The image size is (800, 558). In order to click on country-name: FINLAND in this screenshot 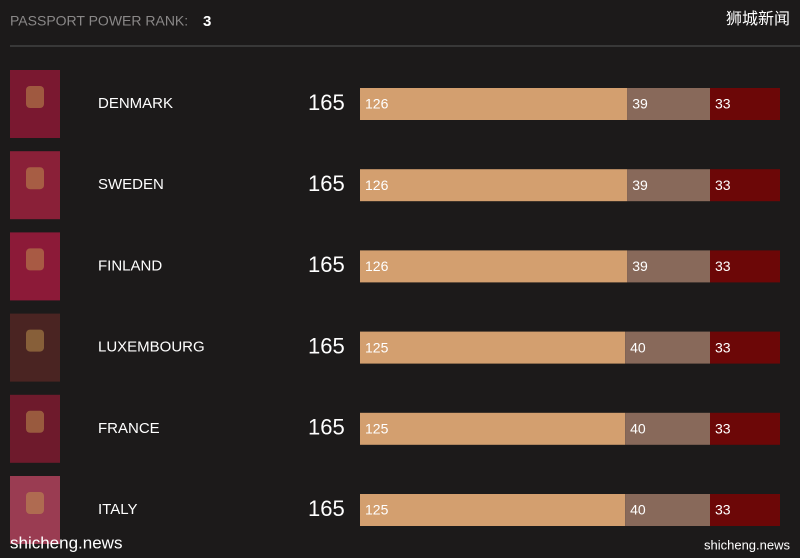, I will do `click(130, 265)`.